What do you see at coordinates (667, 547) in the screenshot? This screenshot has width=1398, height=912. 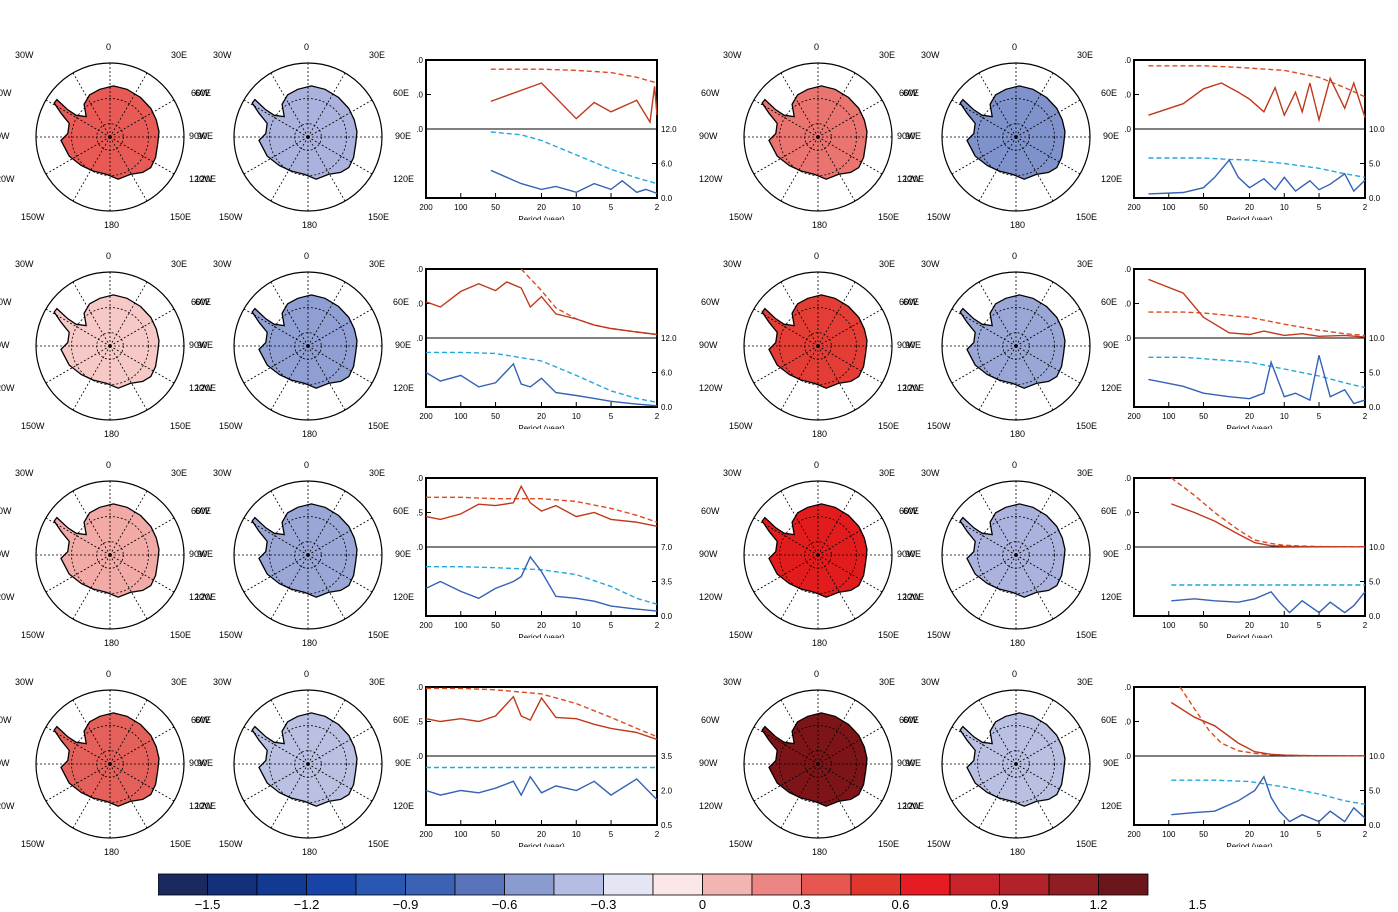 I see `y-tick-label: 7.0` at bounding box center [667, 547].